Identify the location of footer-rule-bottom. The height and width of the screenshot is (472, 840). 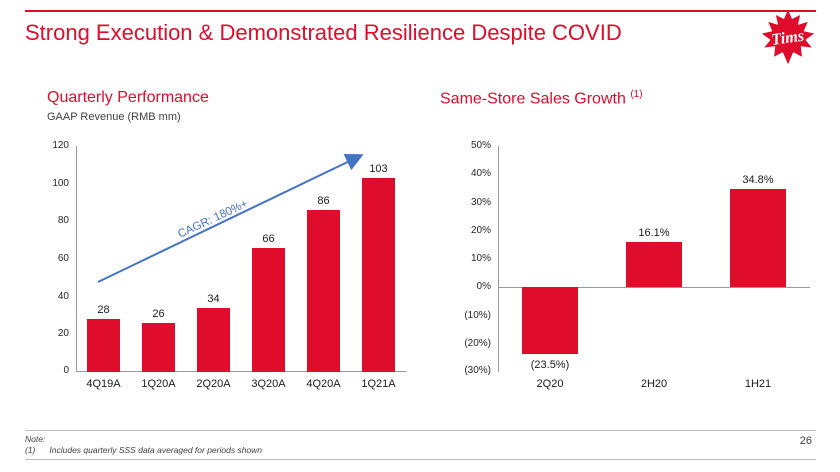
(420, 459).